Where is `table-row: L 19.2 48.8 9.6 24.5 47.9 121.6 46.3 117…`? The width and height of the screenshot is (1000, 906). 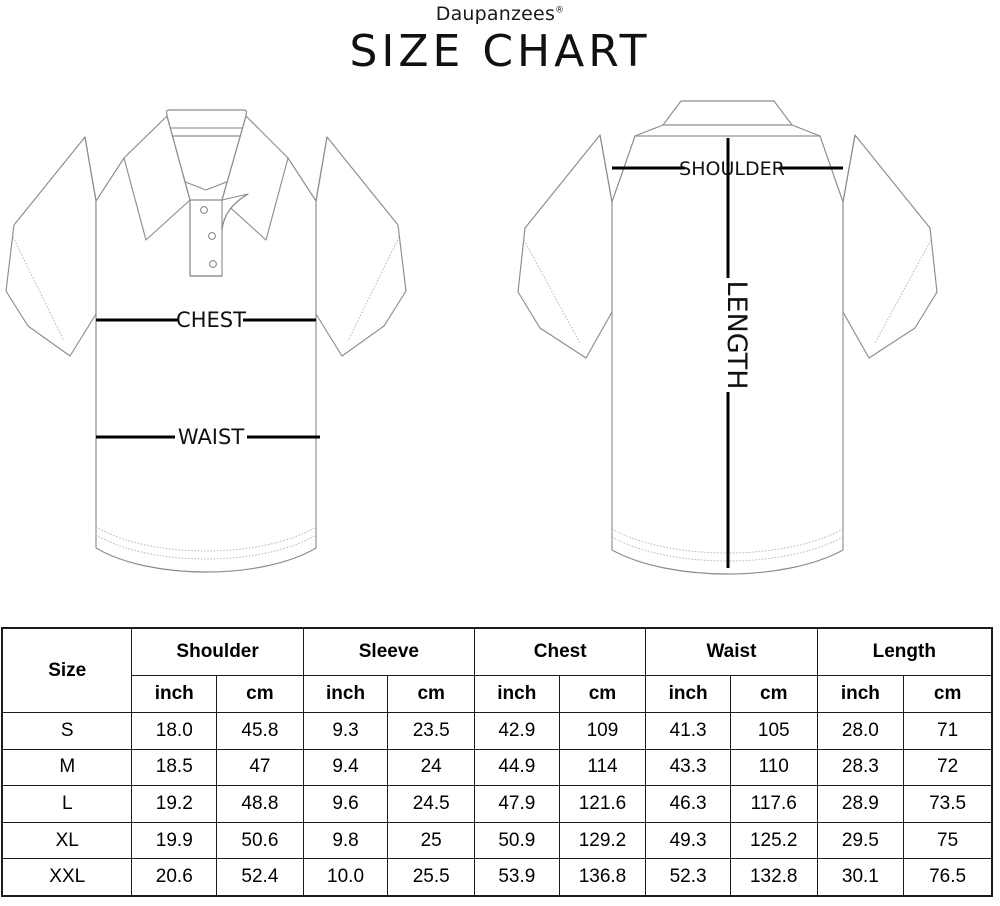 table-row: L 19.2 48.8 9.6 24.5 47.9 121.6 46.3 117… is located at coordinates (496, 804).